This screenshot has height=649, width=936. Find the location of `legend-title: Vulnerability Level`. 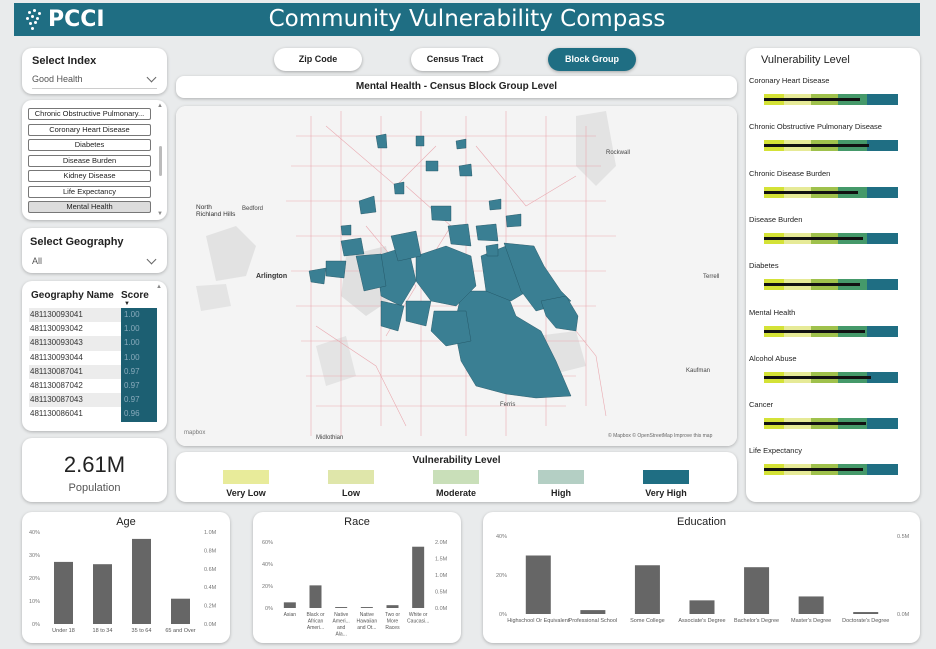

legend-title: Vulnerability Level is located at coordinates (456, 460).